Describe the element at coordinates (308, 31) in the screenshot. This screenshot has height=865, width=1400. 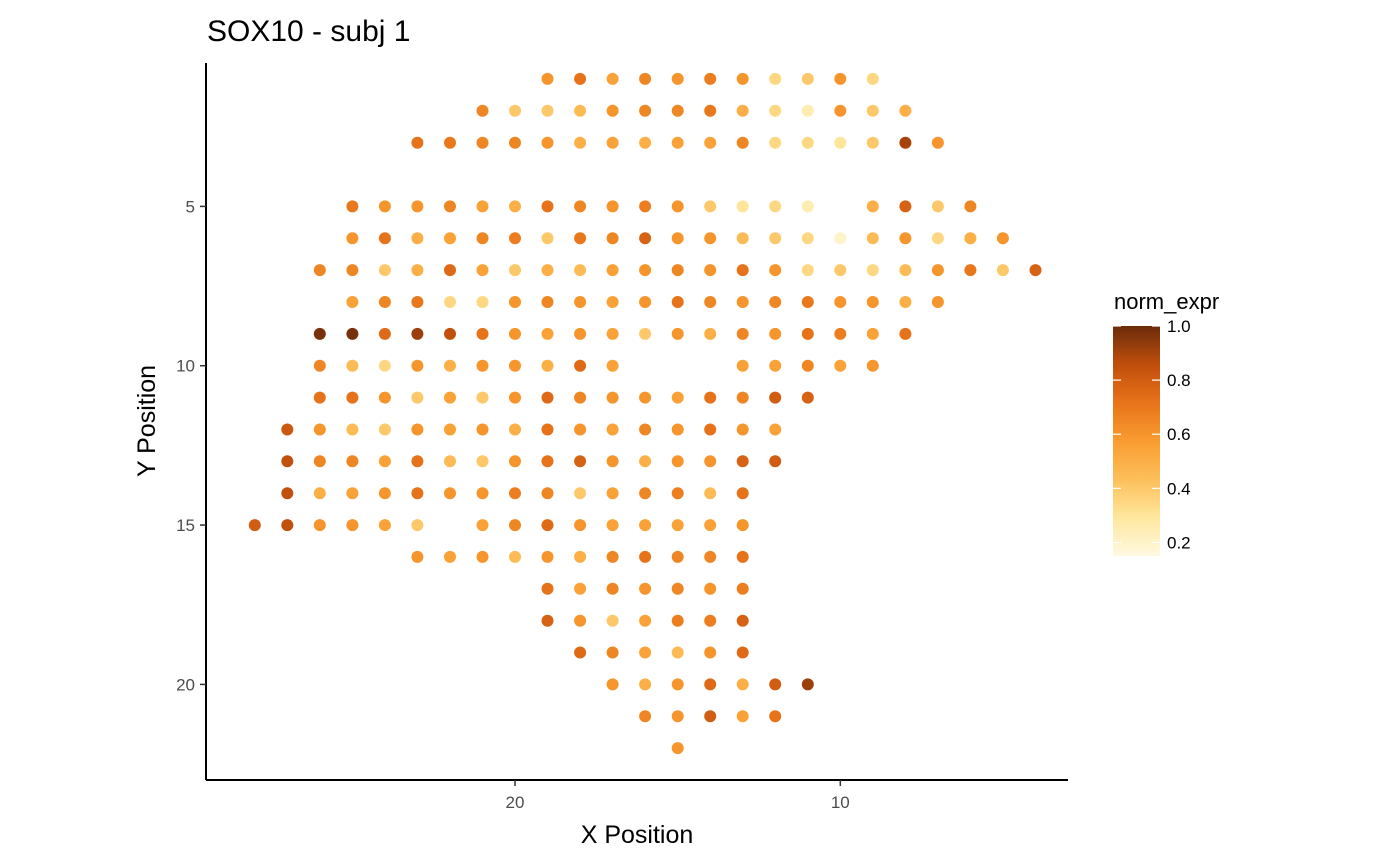
I see `chart-title: SOX10 - subj 1` at that location.